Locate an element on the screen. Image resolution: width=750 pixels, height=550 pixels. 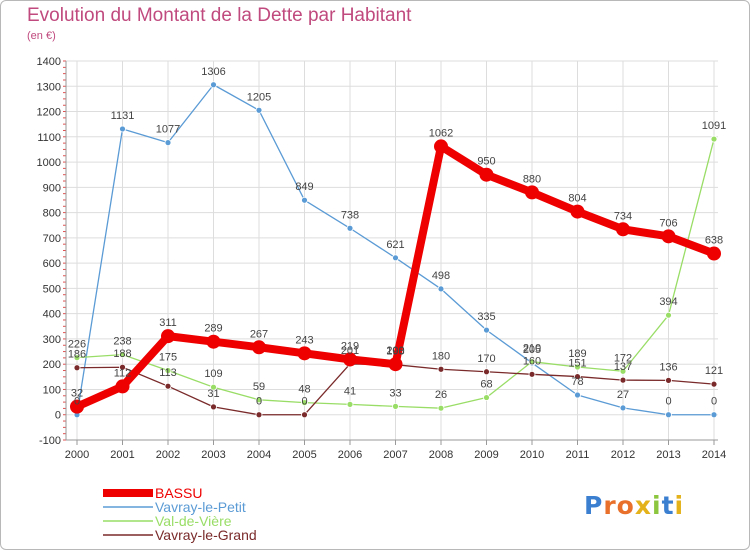
x-tick-label: 2000 is located at coordinates (77, 455).